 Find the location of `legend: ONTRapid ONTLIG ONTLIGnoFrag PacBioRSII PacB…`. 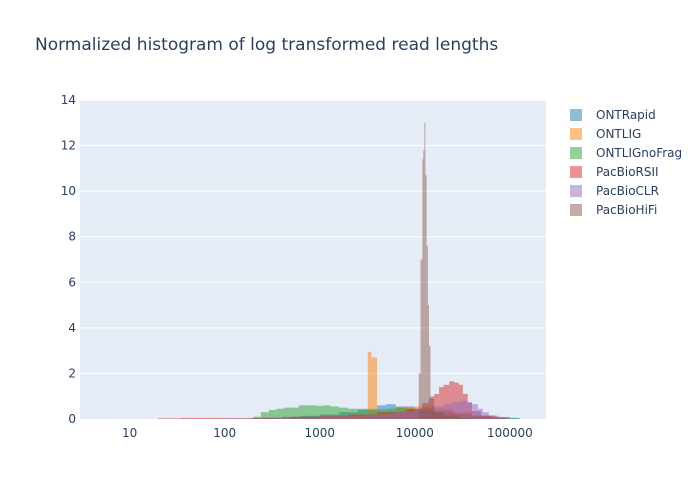

legend: ONTRapid ONTLIG ONTLIGnoFrag PacBioRSII PacB… is located at coordinates (626, 162).